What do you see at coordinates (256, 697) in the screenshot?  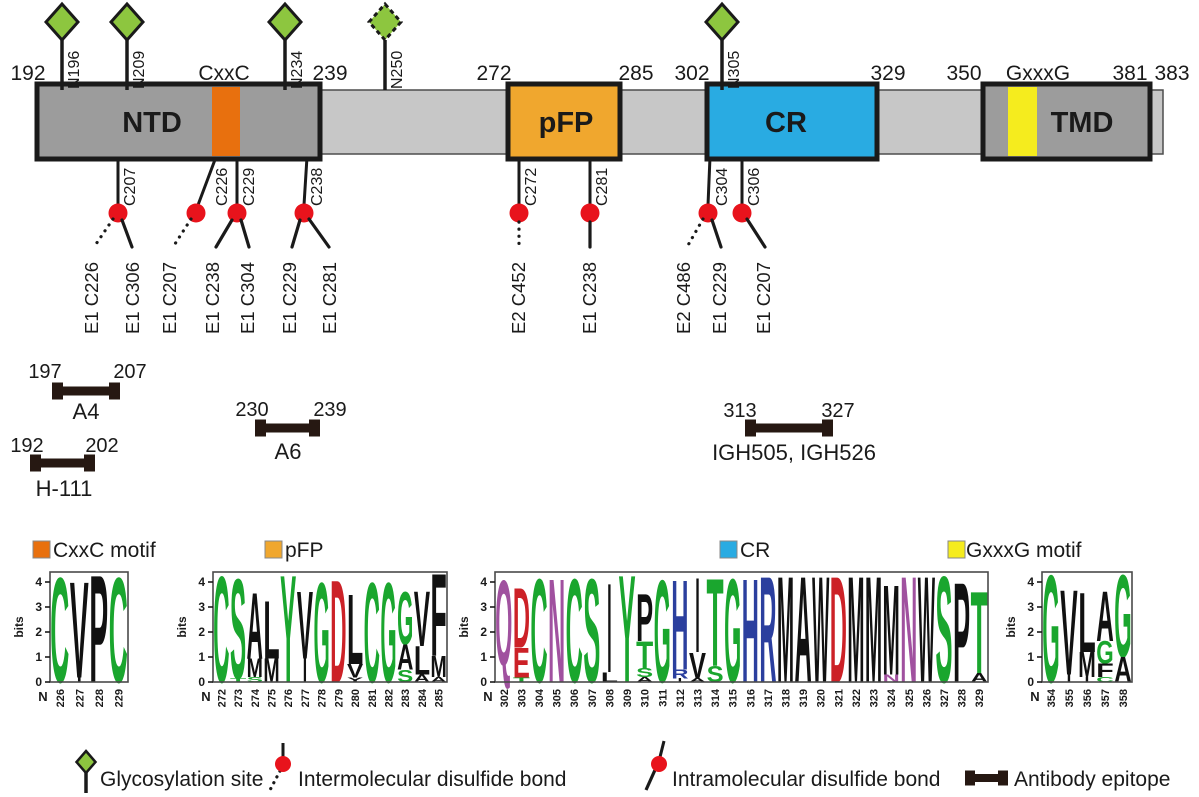 I see `logo-pfp-xlabel-274: 274` at bounding box center [256, 697].